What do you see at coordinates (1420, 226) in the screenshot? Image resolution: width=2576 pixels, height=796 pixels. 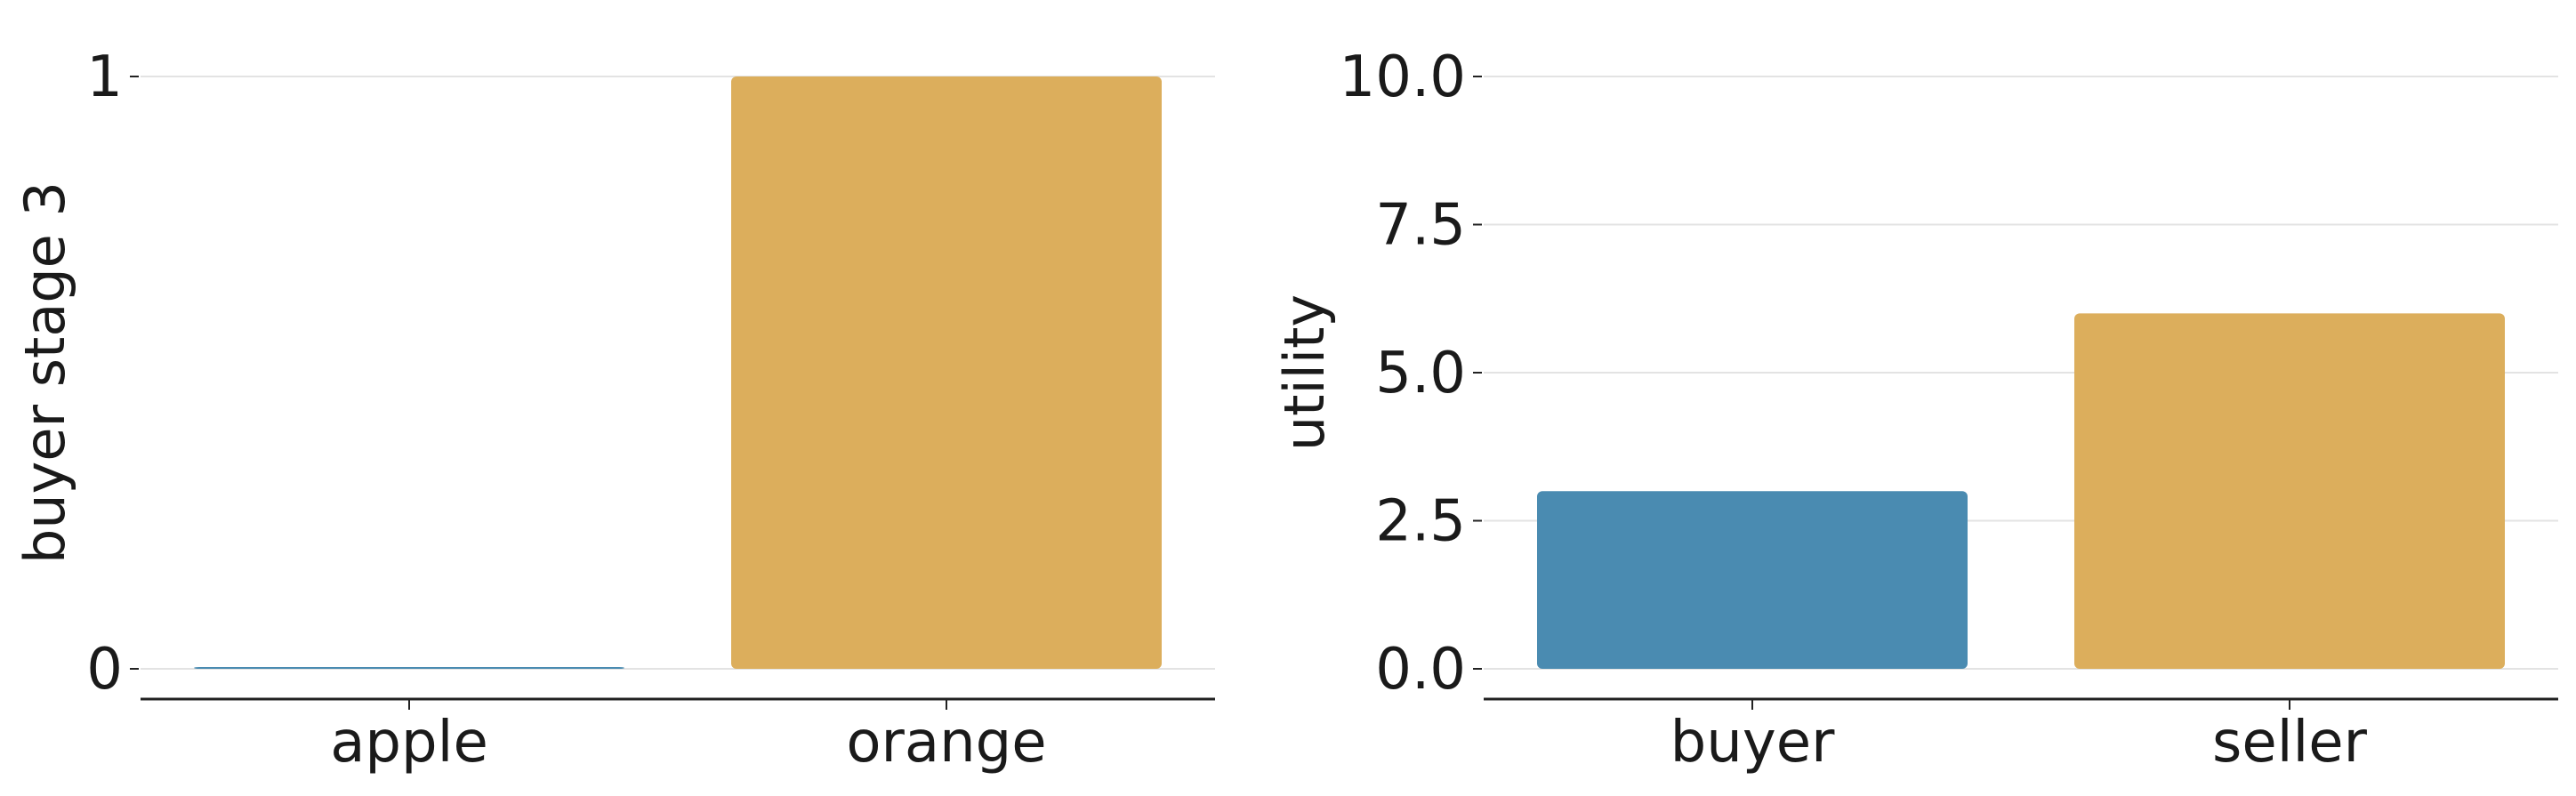 I see `y-tick-label: 7.5` at bounding box center [1420, 226].